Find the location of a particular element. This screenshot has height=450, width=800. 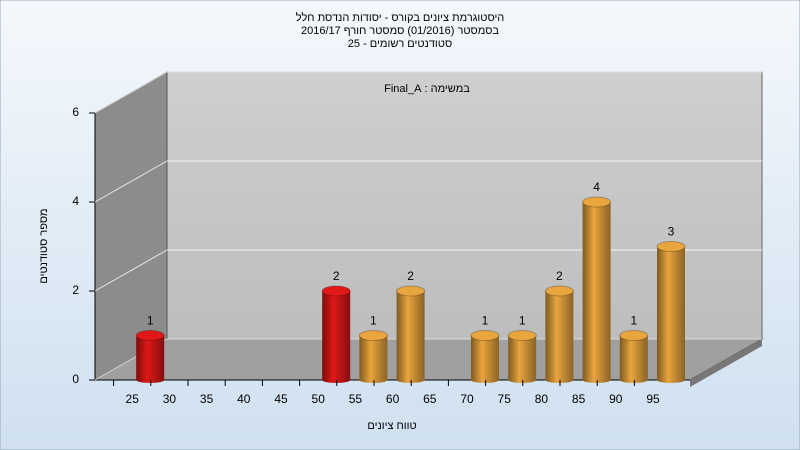

value-label: 4 is located at coordinates (596, 187).